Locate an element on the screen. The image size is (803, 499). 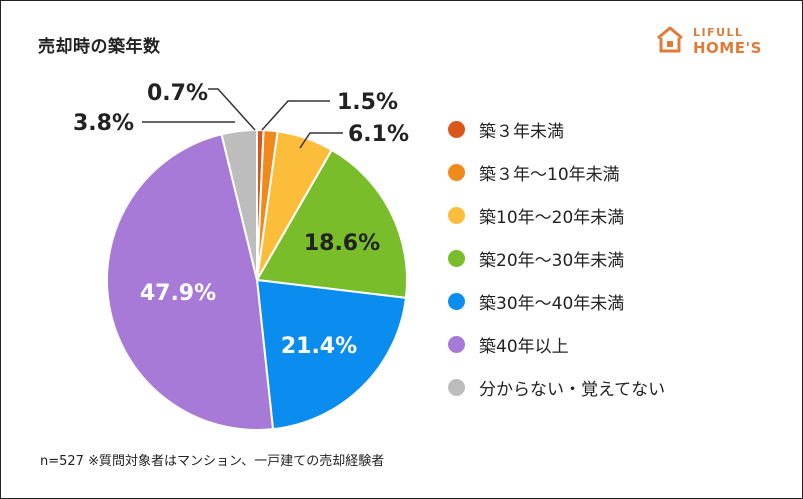
sample-note: n=527 ※質問対象者はマンション、一戸建ての売却経験者 is located at coordinates (212, 461).